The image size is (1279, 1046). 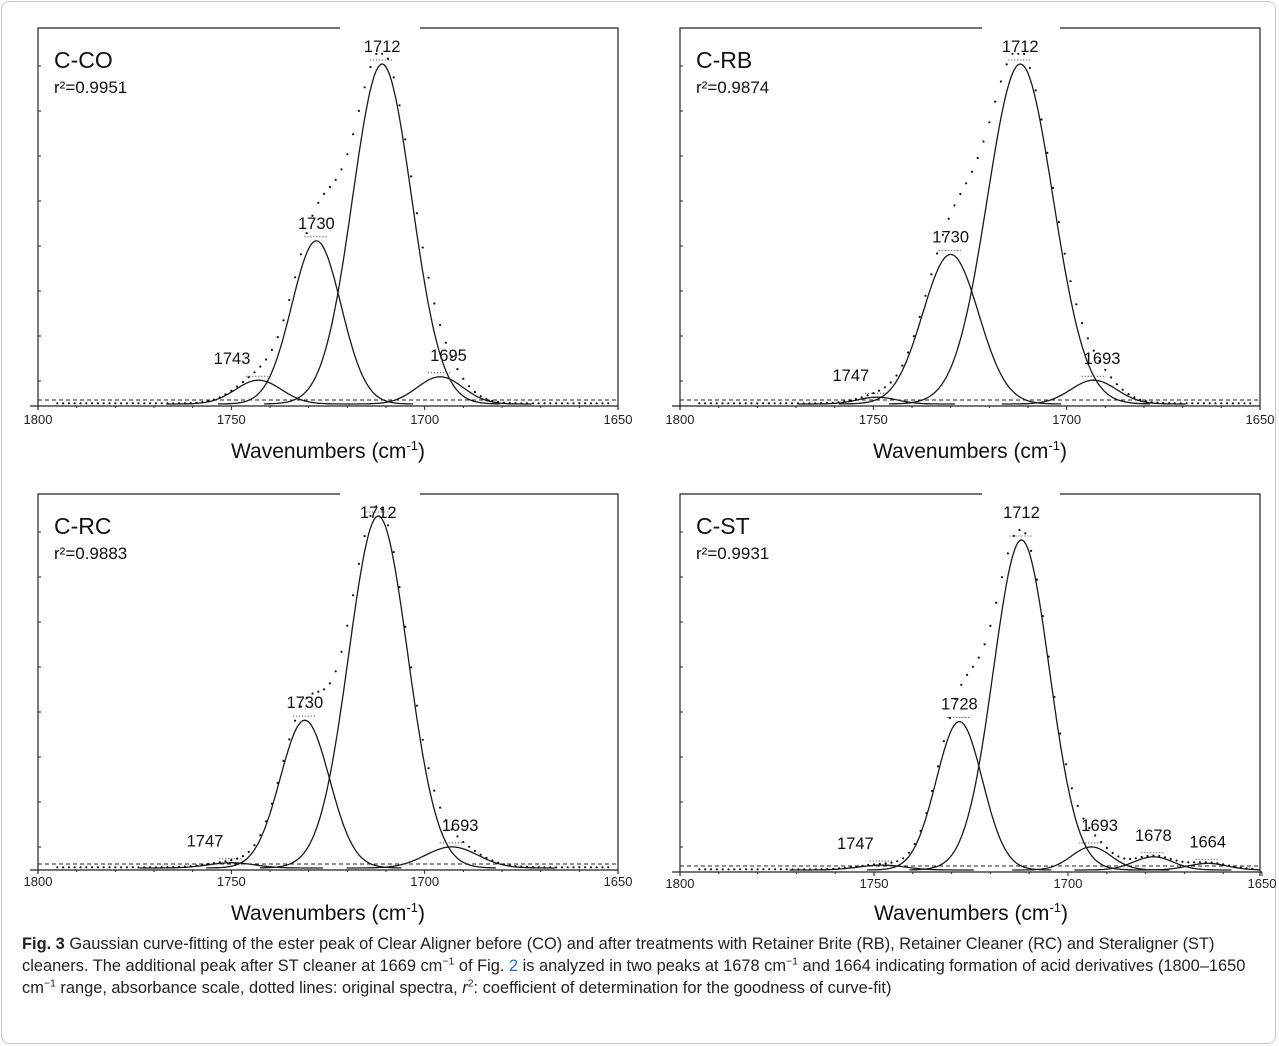 I want to click on caption-sup: −1, so click(x=448, y=961).